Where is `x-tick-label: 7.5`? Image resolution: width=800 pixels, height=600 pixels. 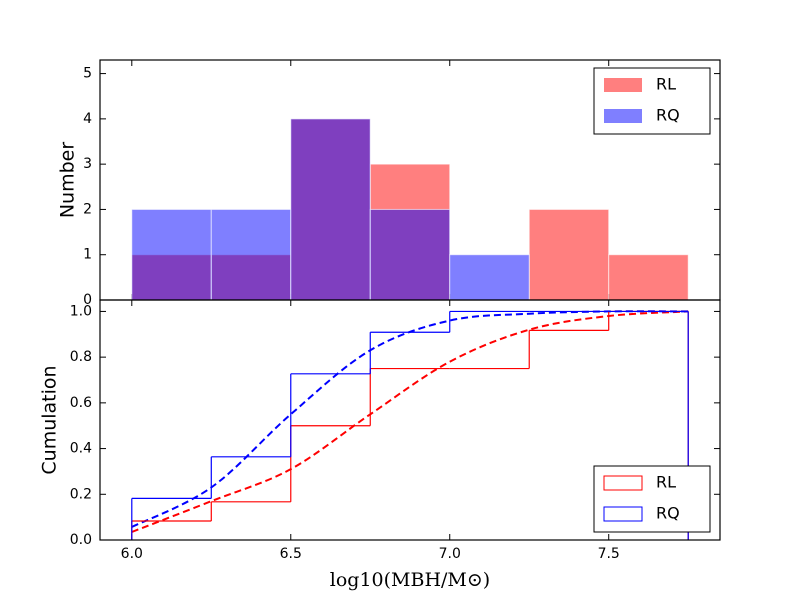 x-tick-label: 7.5 is located at coordinates (609, 554).